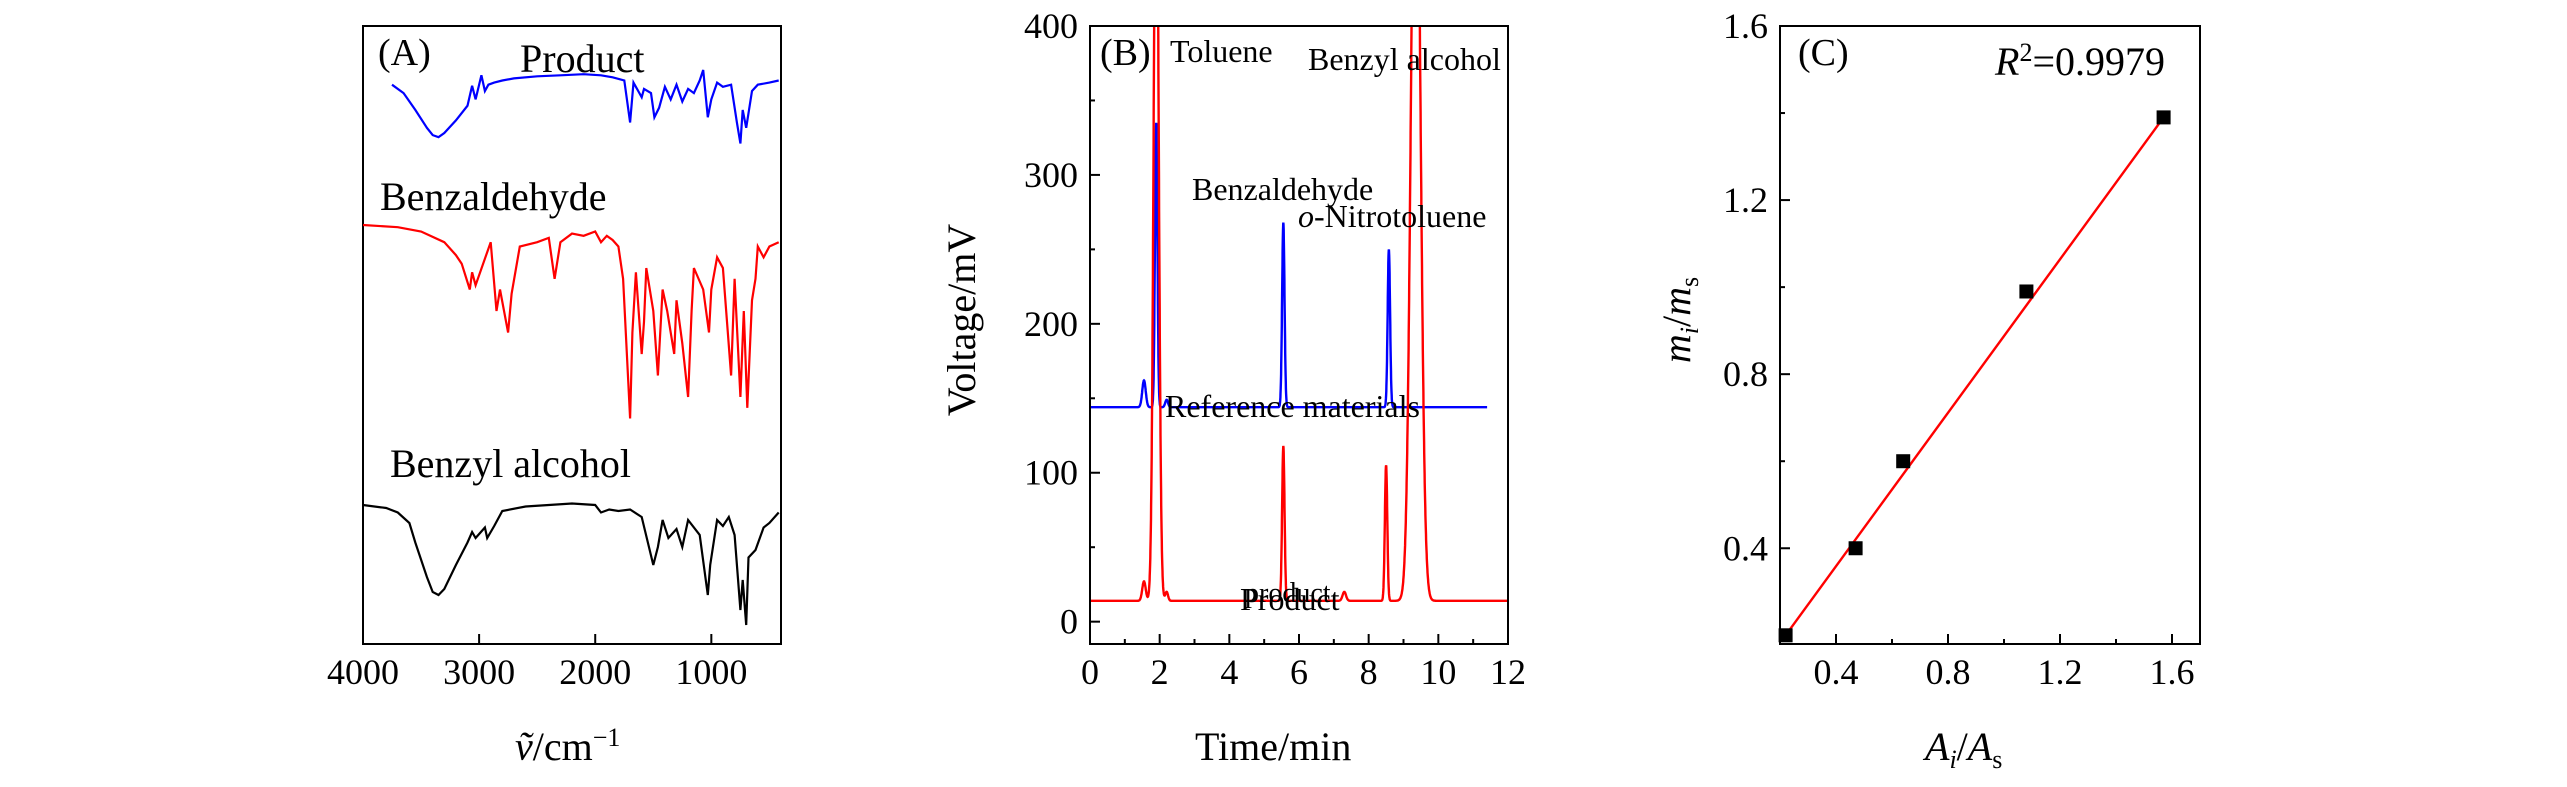 The image size is (2567, 787). What do you see at coordinates (537, 663) in the screenshot?
I see `panel-a-x-ticks: 4000 3000 2000 1000` at bounding box center [537, 663].